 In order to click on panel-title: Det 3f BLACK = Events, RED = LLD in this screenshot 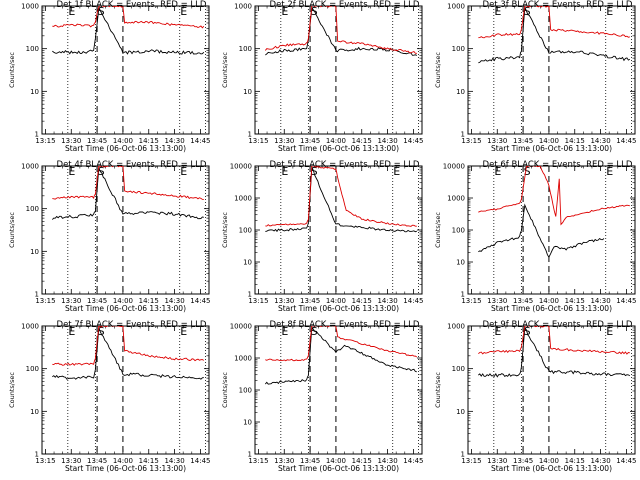, I will do `click(558, 5)`.